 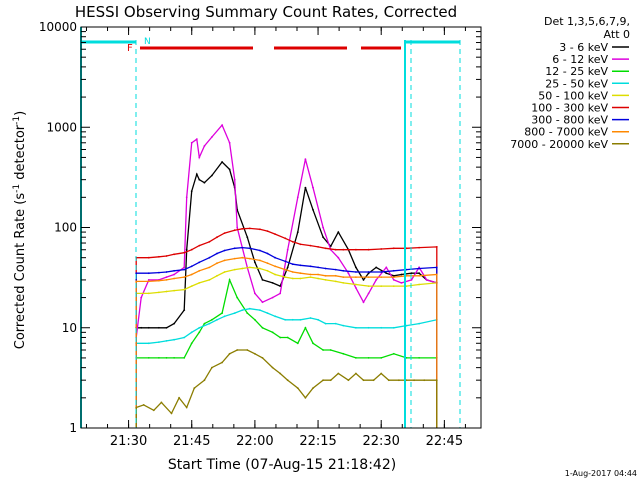 What do you see at coordinates (20, 271) in the screenshot?
I see `y-axis-label-main: Corrected Count Rate (s` at bounding box center [20, 271].